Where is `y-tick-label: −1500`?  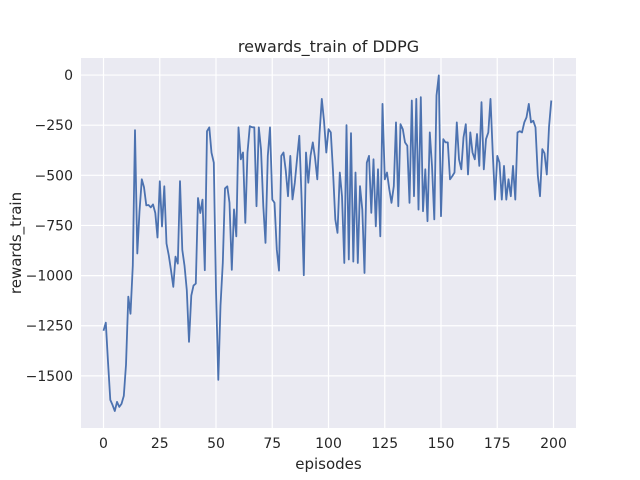
y-tick-label: −1500 is located at coordinates (49, 377).